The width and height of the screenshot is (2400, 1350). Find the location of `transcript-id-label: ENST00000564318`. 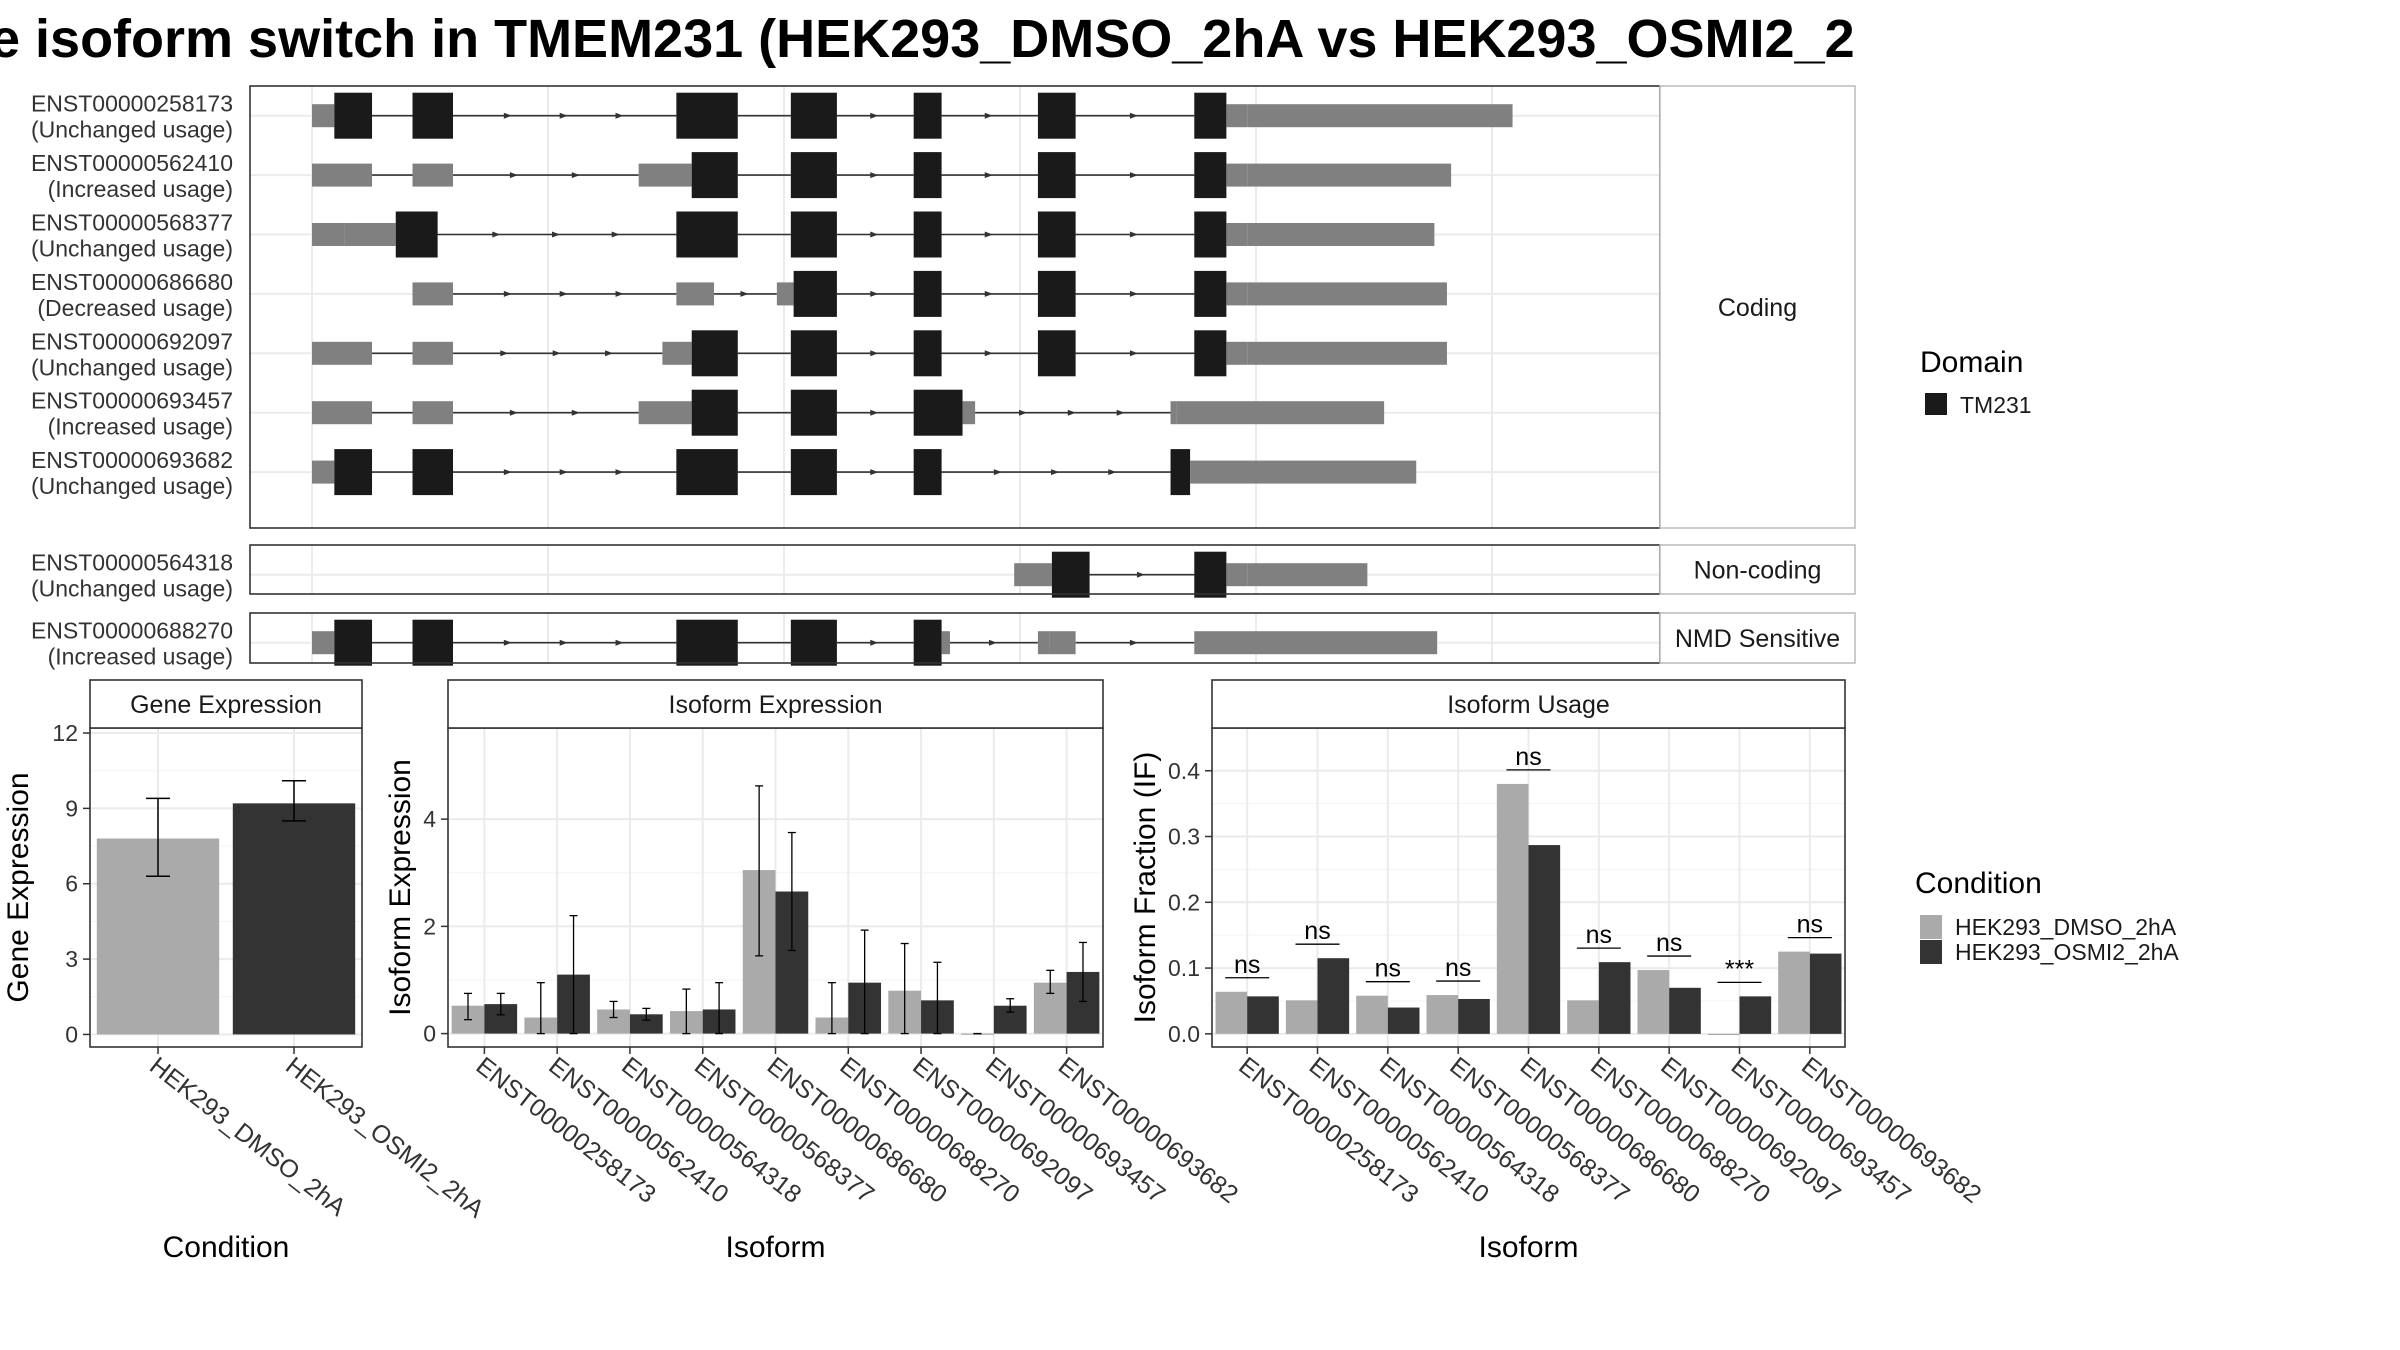

transcript-id-label: ENST00000564318 is located at coordinates (132, 563).